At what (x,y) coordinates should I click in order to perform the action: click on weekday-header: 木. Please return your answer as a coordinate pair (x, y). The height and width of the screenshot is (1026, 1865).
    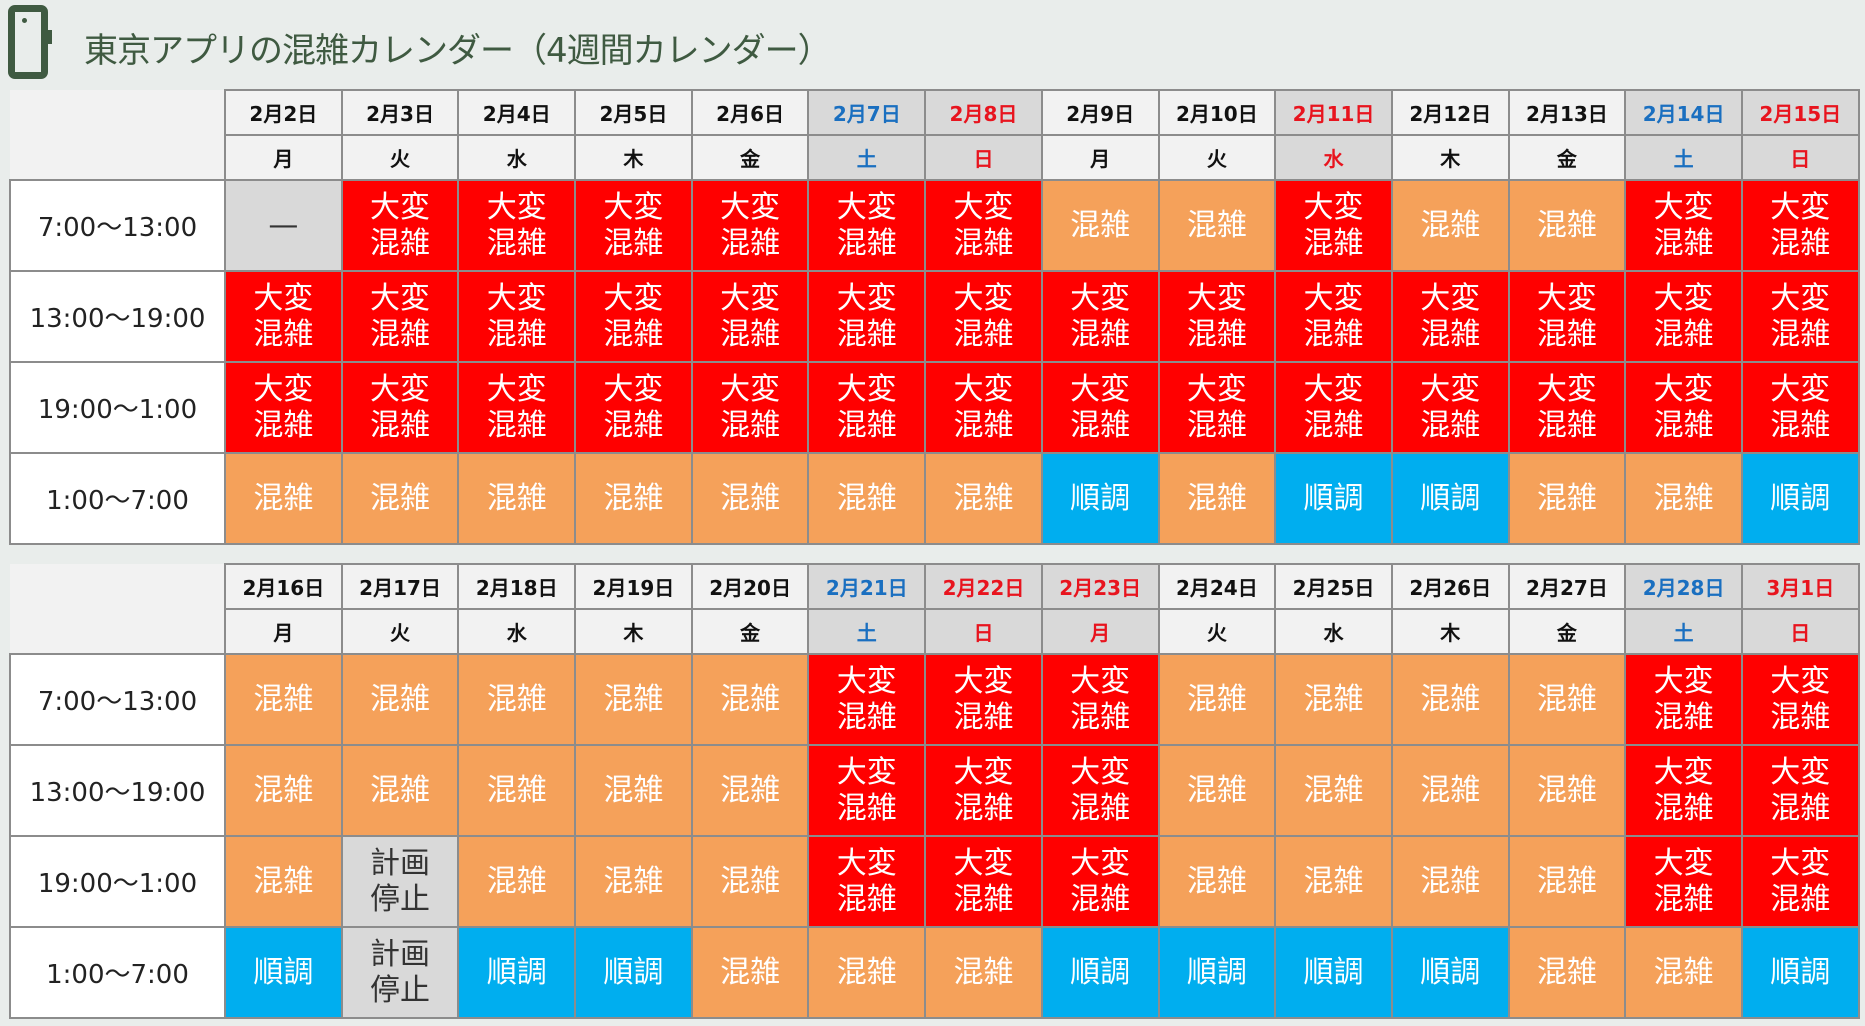
    Looking at the image, I should click on (633, 631).